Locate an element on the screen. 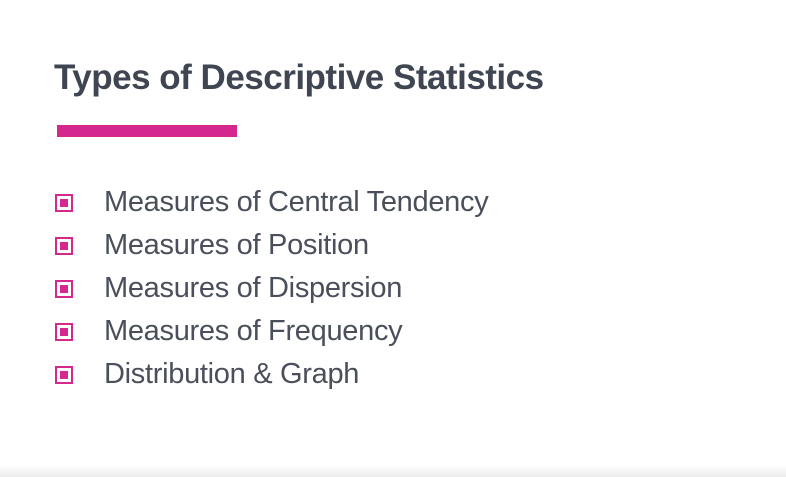 The image size is (786, 477). bullet-label: Distribution & Graph is located at coordinates (232, 374).